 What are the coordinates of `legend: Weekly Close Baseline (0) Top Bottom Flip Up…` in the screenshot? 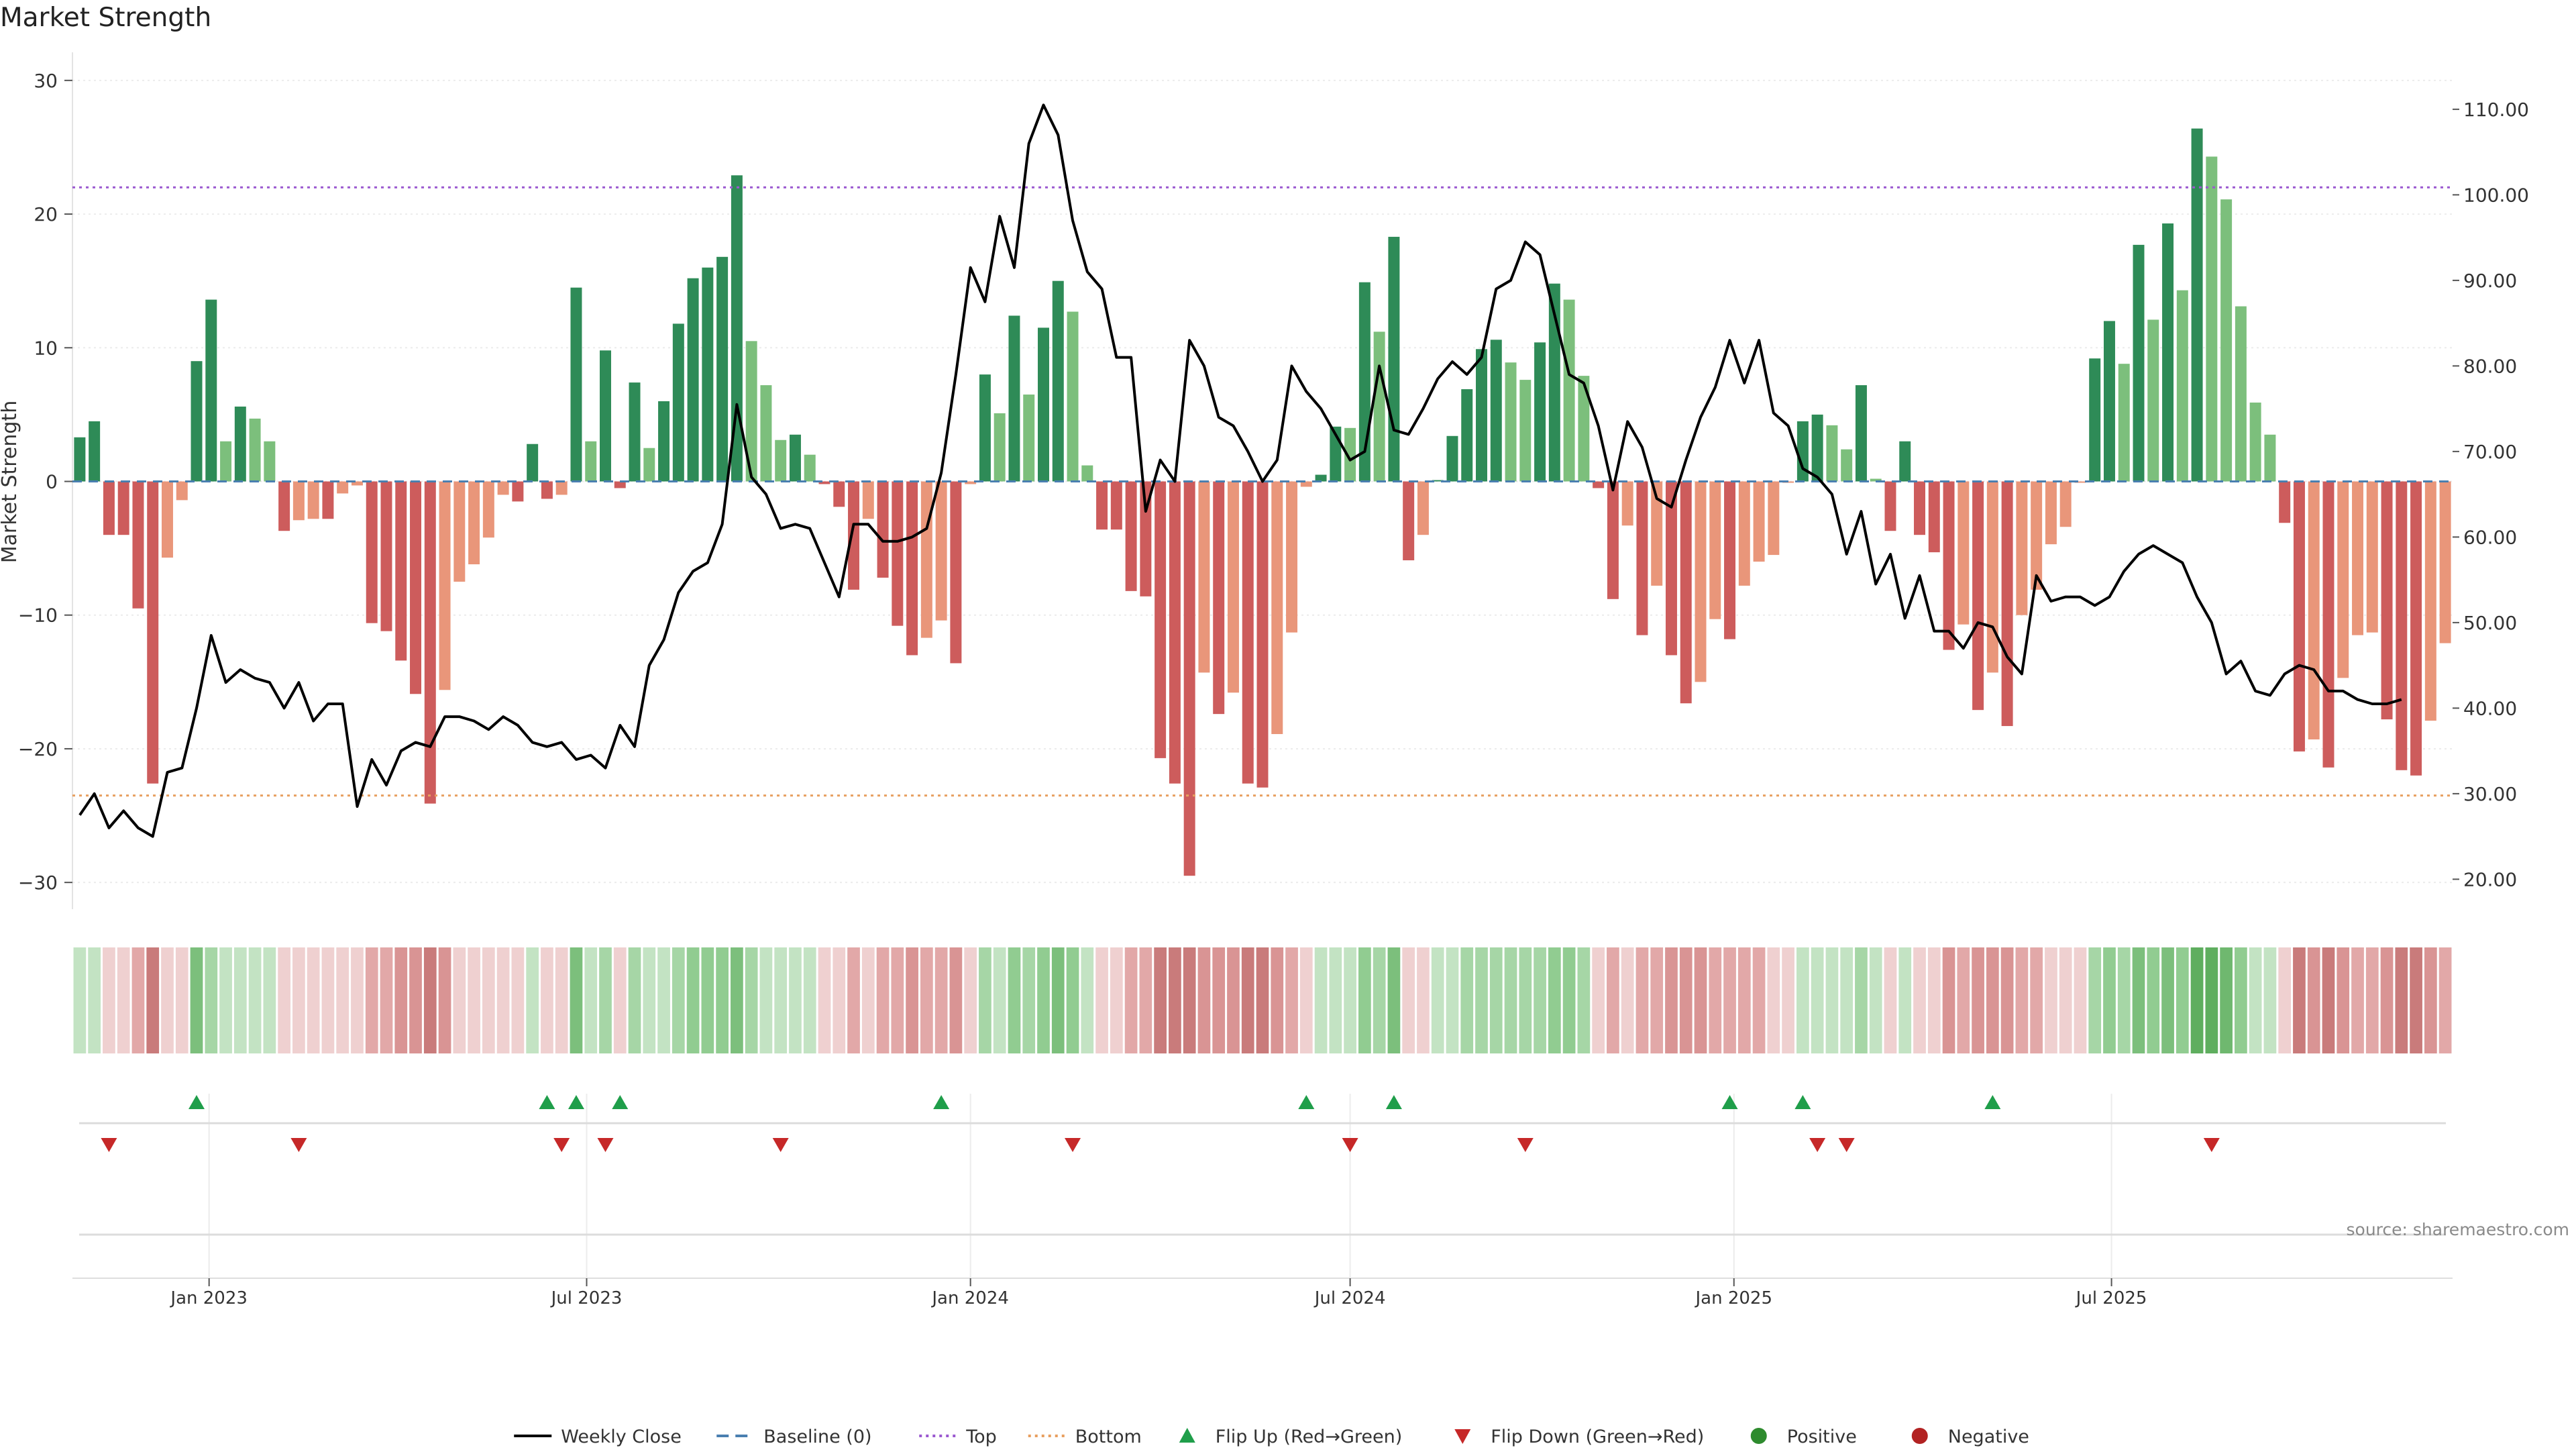 It's located at (1271, 1437).